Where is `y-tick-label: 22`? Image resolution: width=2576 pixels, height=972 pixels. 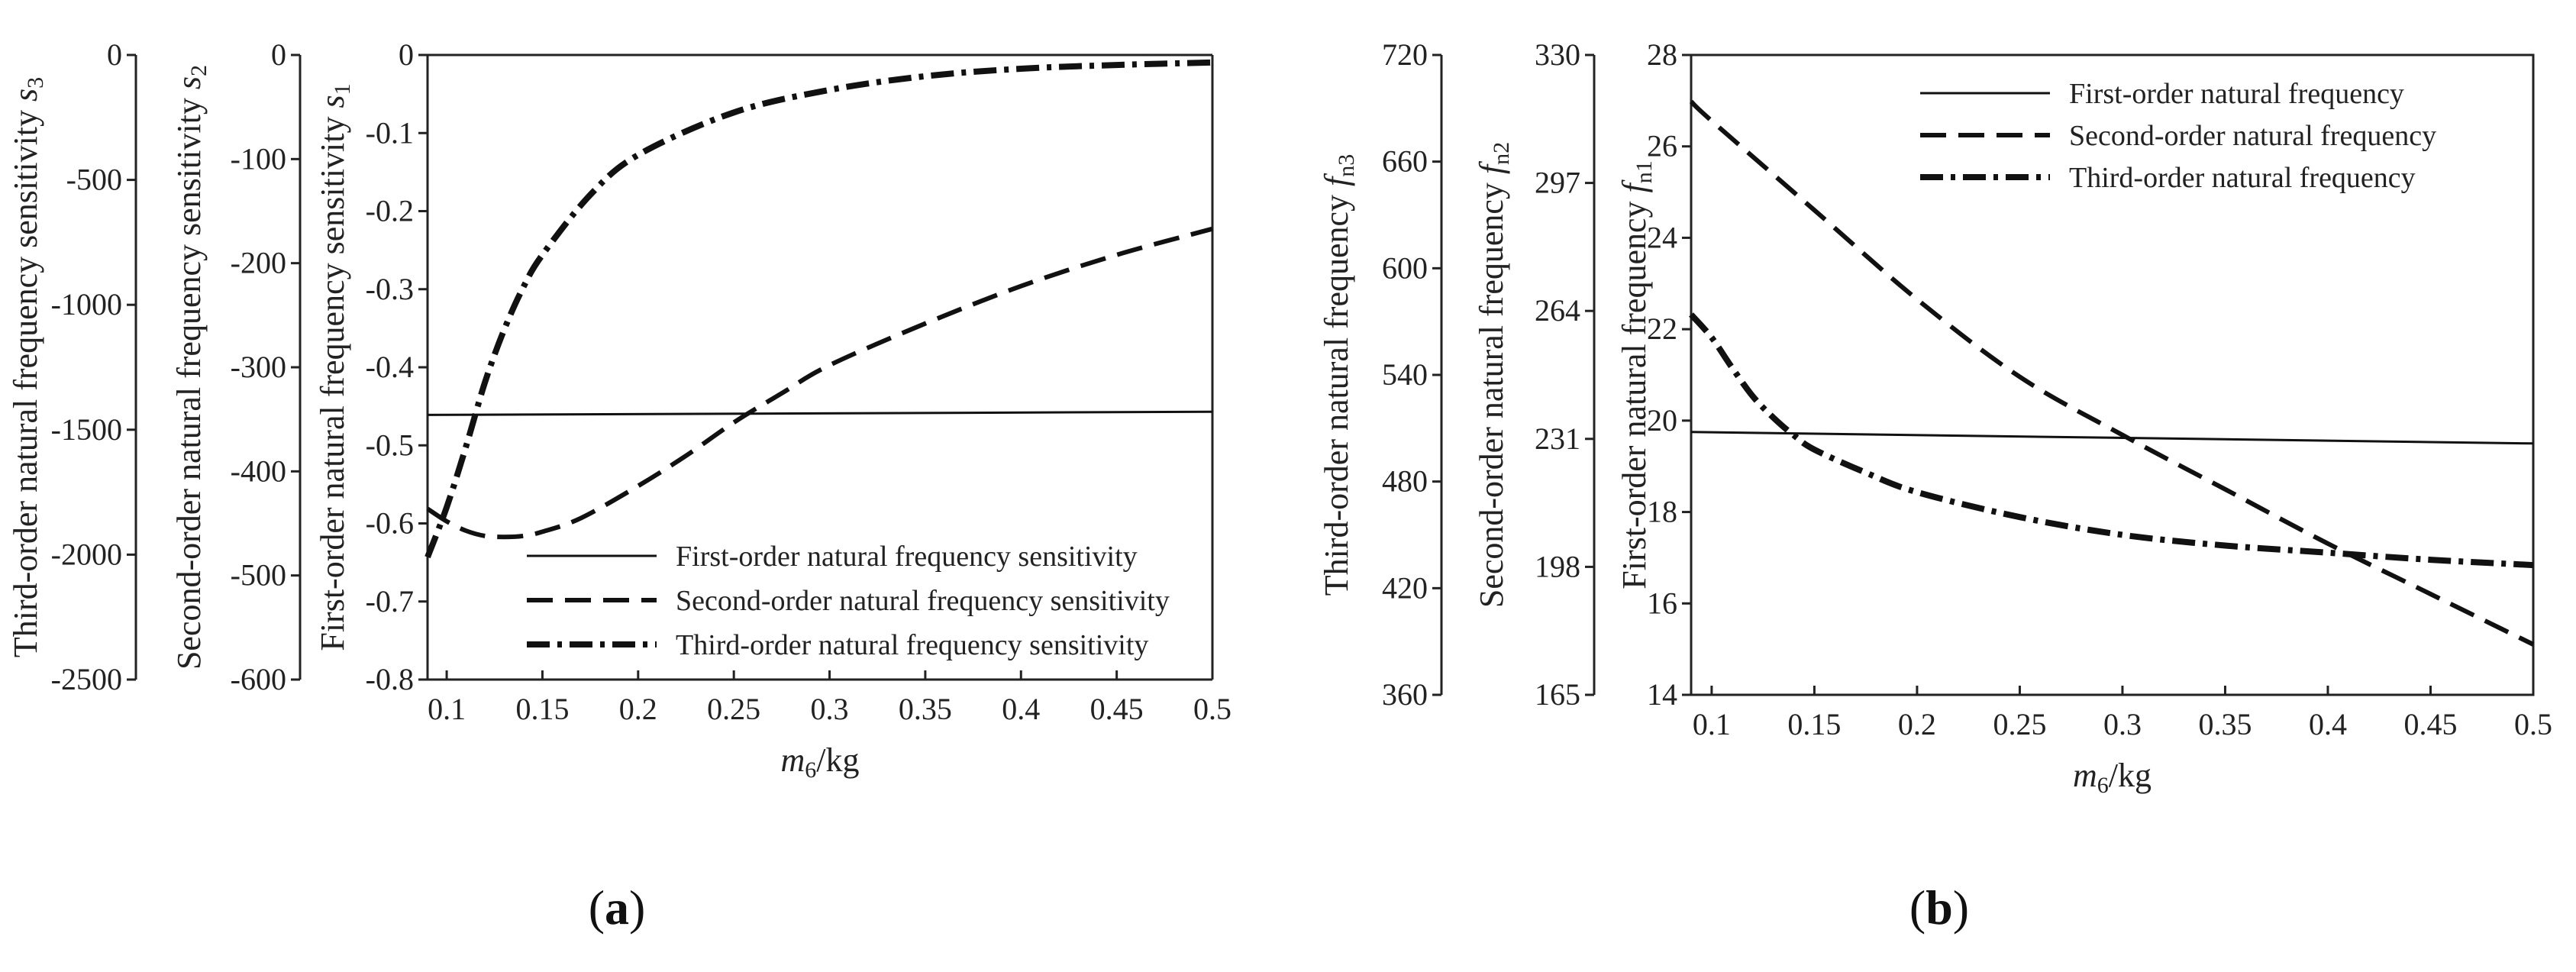 y-tick-label: 22 is located at coordinates (1662, 329).